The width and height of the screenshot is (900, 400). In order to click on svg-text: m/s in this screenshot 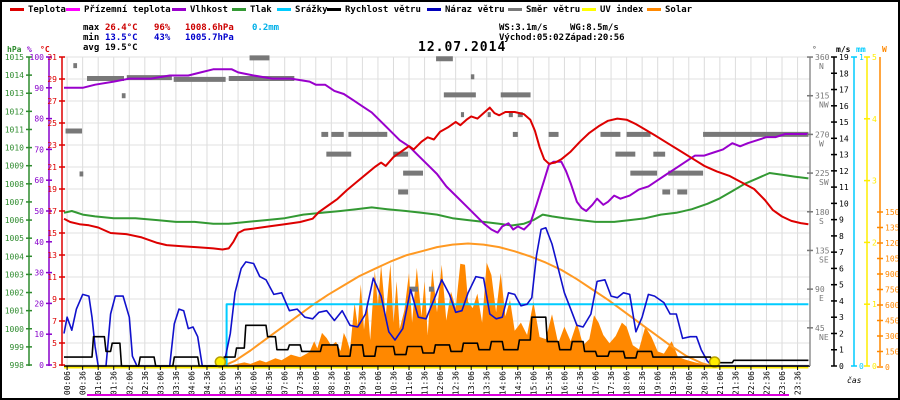, I will do `click(843, 49)`.